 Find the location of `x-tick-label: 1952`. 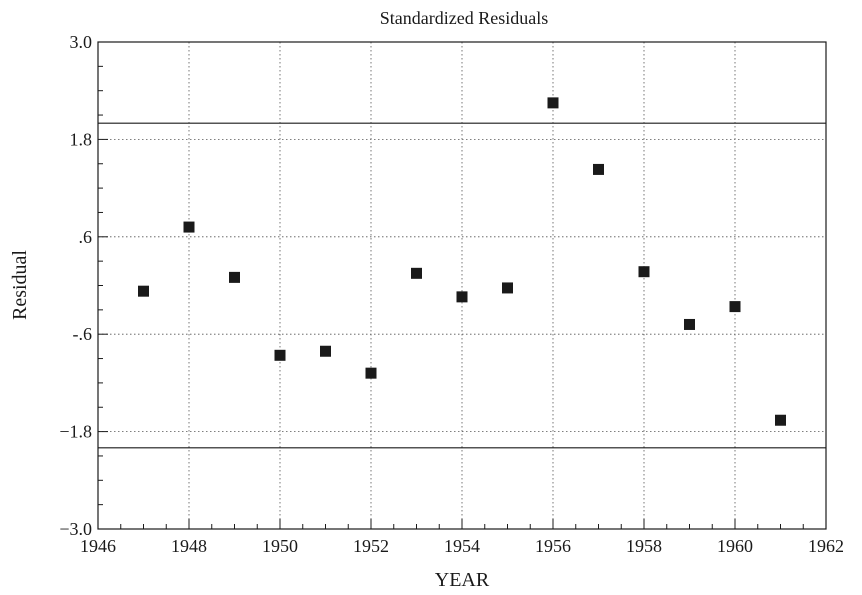

x-tick-label: 1952 is located at coordinates (371, 546).